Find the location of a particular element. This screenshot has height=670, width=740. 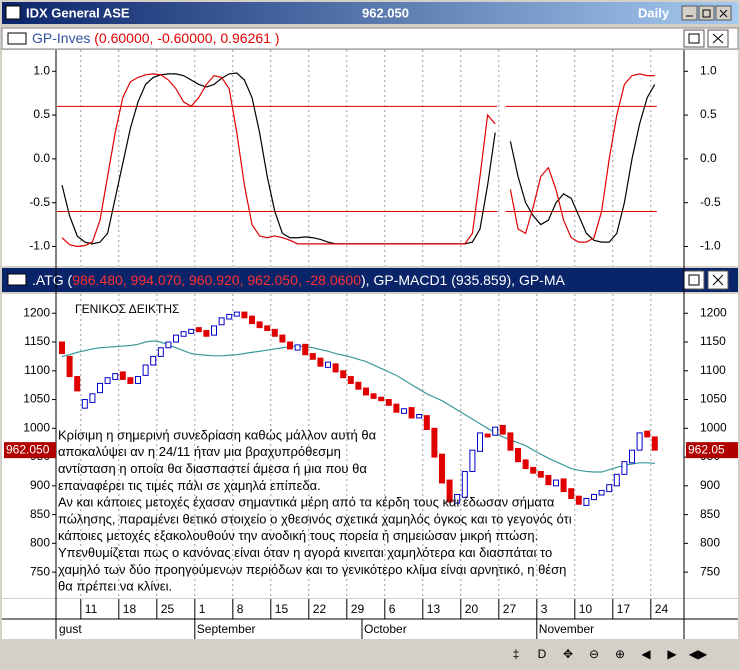

comment-line: θα πρέπει να κλίνει. is located at coordinates (115, 586).